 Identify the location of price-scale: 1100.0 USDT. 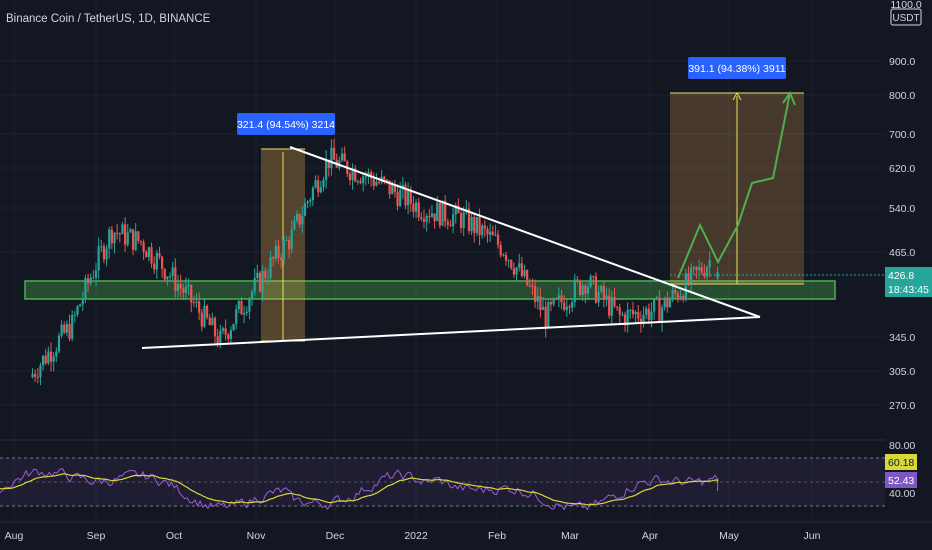
(908, 220).